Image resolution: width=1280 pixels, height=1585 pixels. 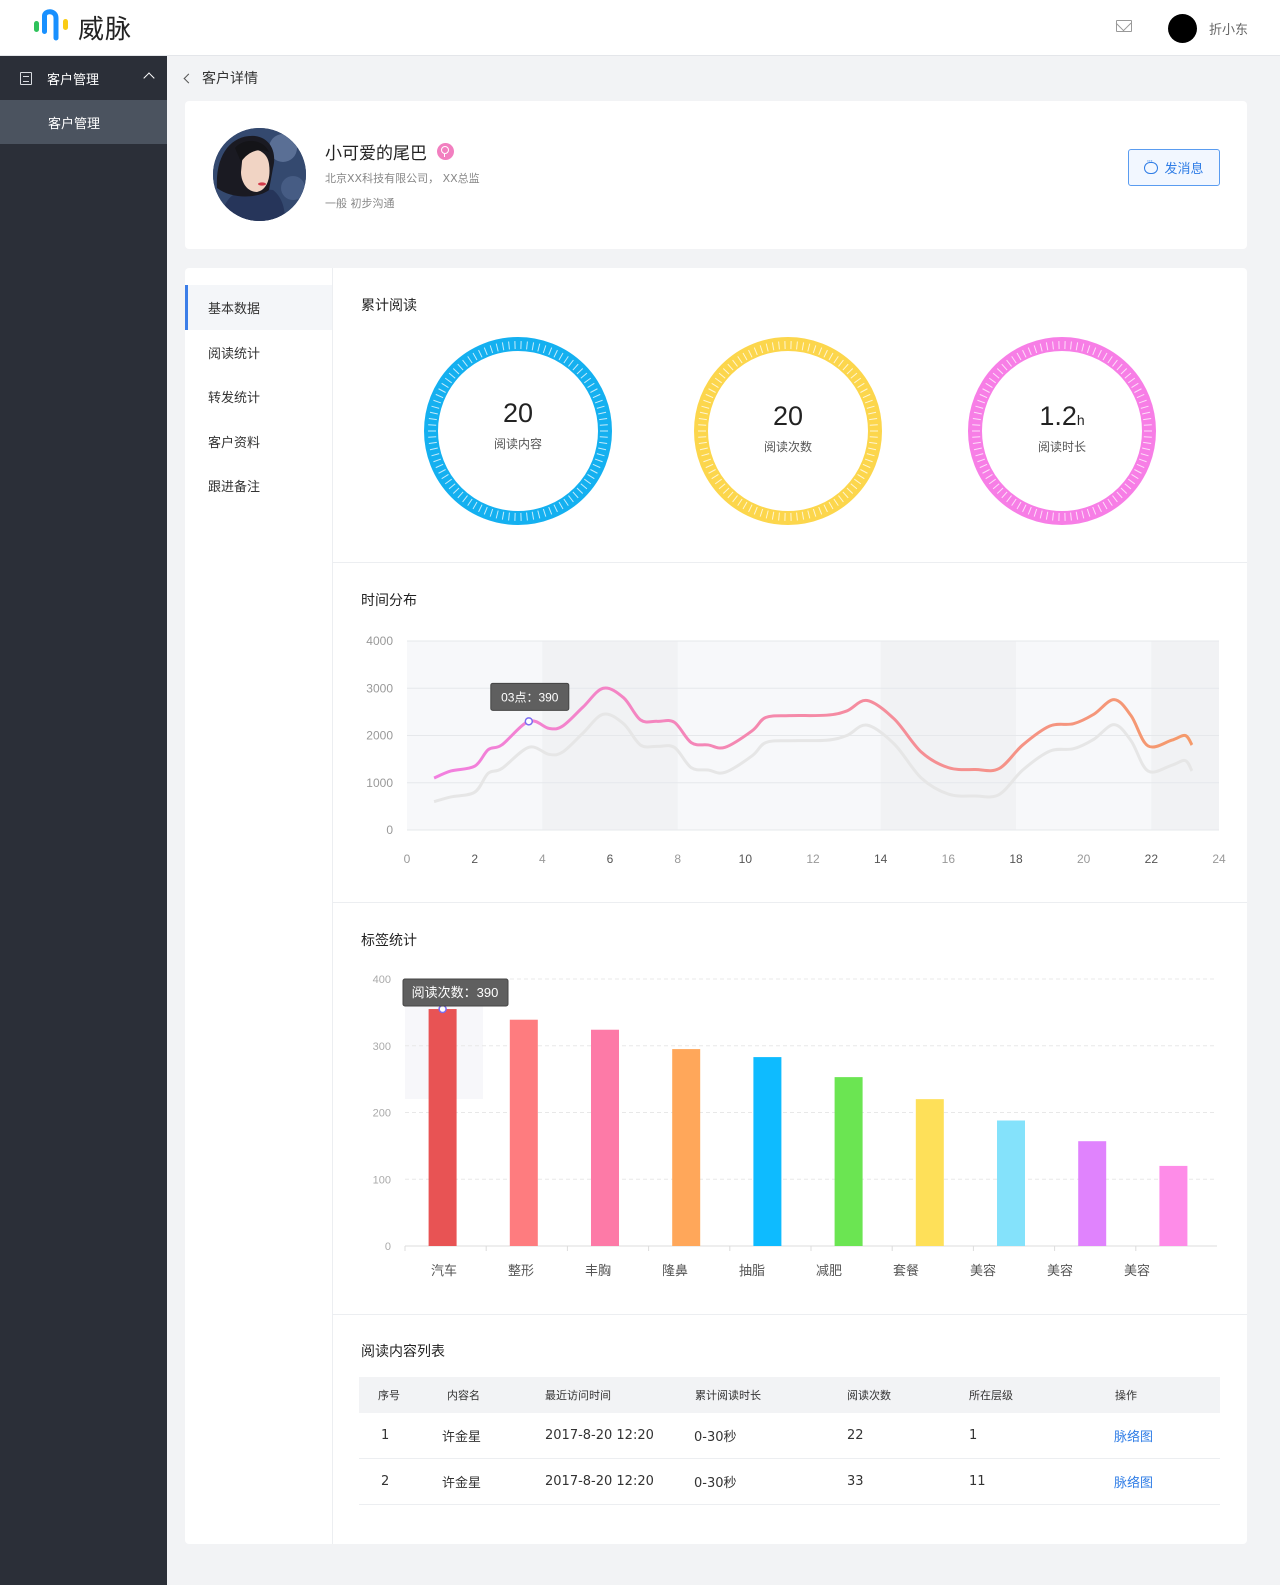 I want to click on ring-read-duration-unit: h, so click(x=1080, y=420).